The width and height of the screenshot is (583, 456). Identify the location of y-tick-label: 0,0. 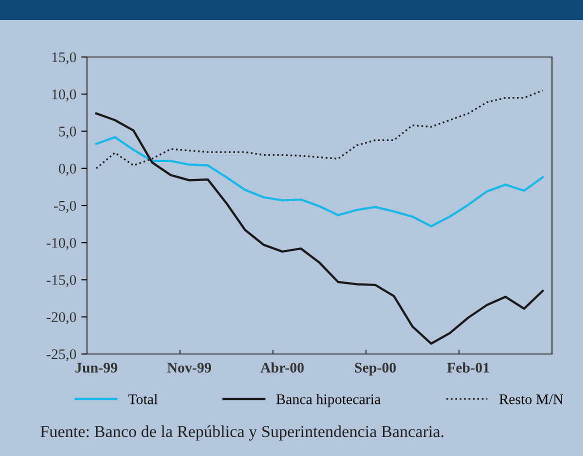
(67, 170).